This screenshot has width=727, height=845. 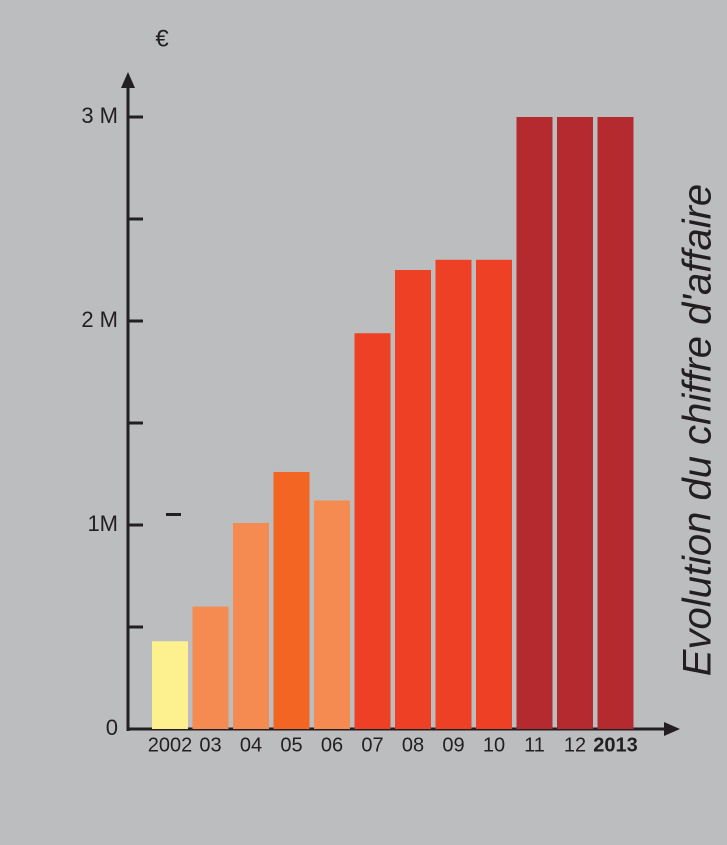 I want to click on x-tick-label: 11, so click(x=534, y=745).